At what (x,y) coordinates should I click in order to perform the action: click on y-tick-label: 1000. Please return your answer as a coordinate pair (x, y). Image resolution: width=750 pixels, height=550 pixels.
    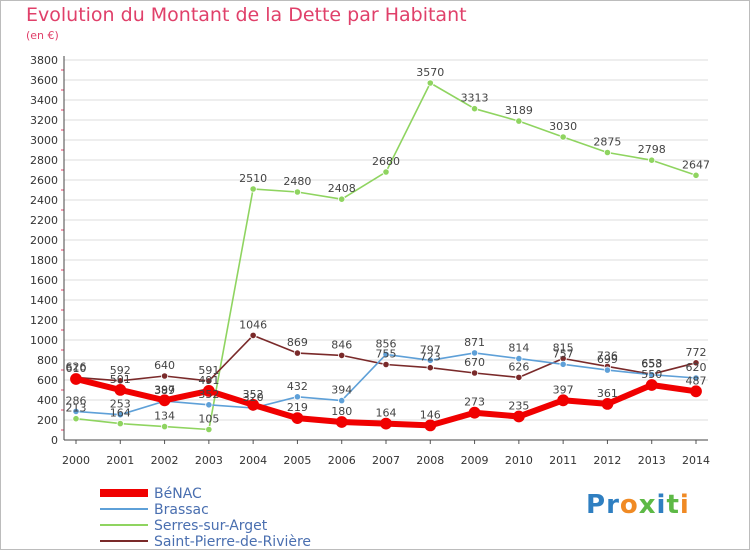
    Looking at the image, I should click on (44, 340).